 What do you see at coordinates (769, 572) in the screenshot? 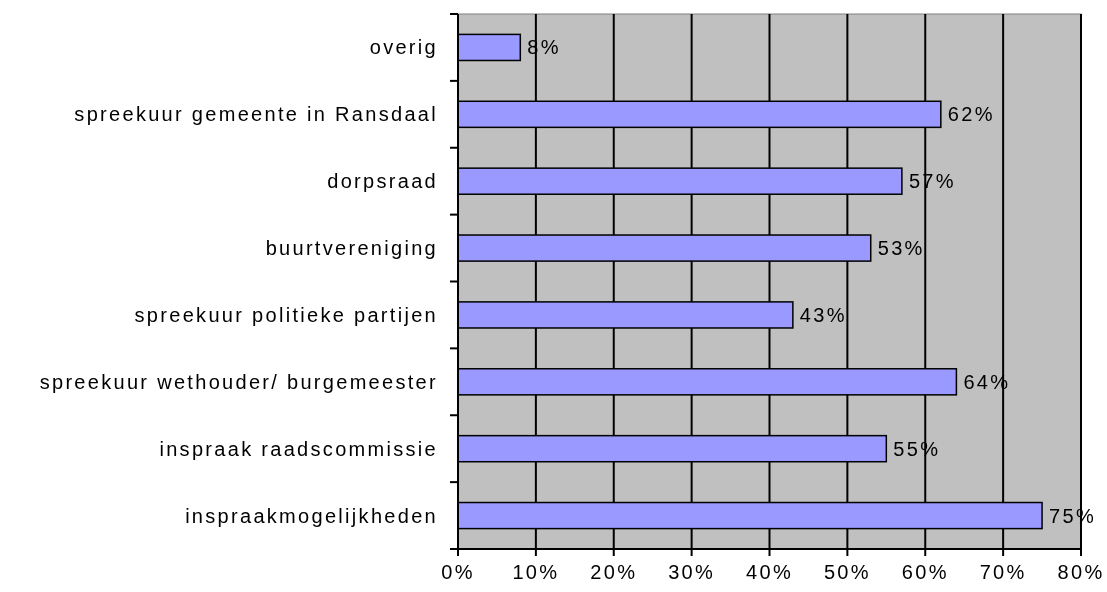
I see `x-tick-label: 40%` at bounding box center [769, 572].